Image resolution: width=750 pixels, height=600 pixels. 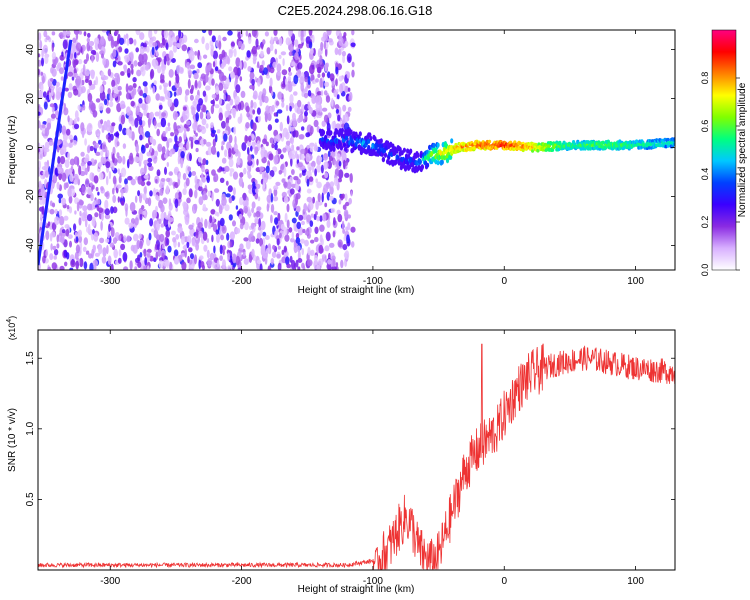 What do you see at coordinates (742, 149) in the screenshot?
I see `colorbar-label: Normalized spectral amplitude` at bounding box center [742, 149].